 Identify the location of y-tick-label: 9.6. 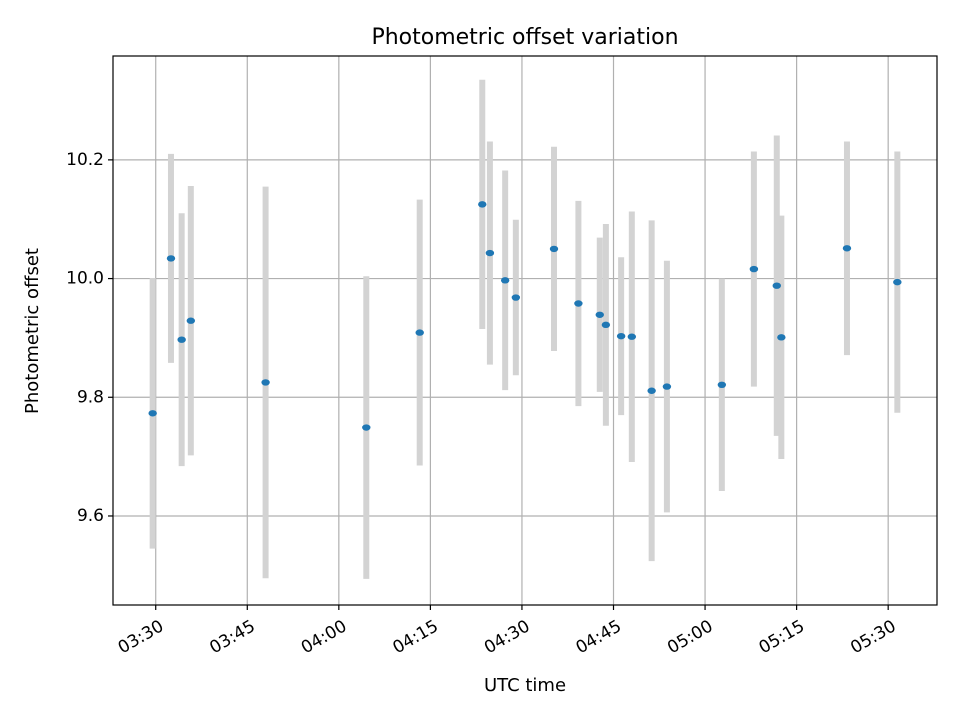
(90, 516).